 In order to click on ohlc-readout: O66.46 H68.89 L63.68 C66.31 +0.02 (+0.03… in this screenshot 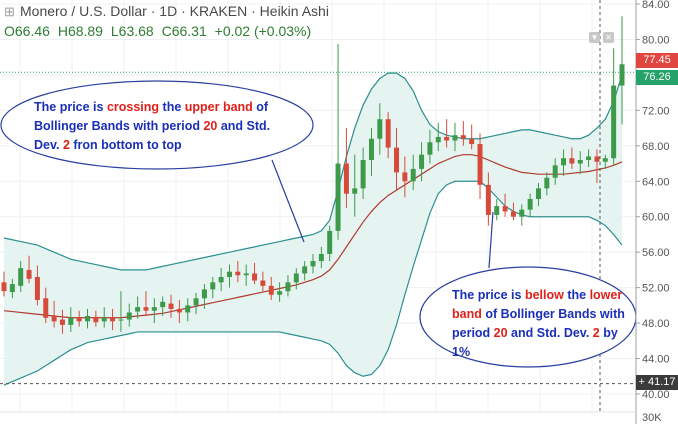, I will do `click(159, 31)`.